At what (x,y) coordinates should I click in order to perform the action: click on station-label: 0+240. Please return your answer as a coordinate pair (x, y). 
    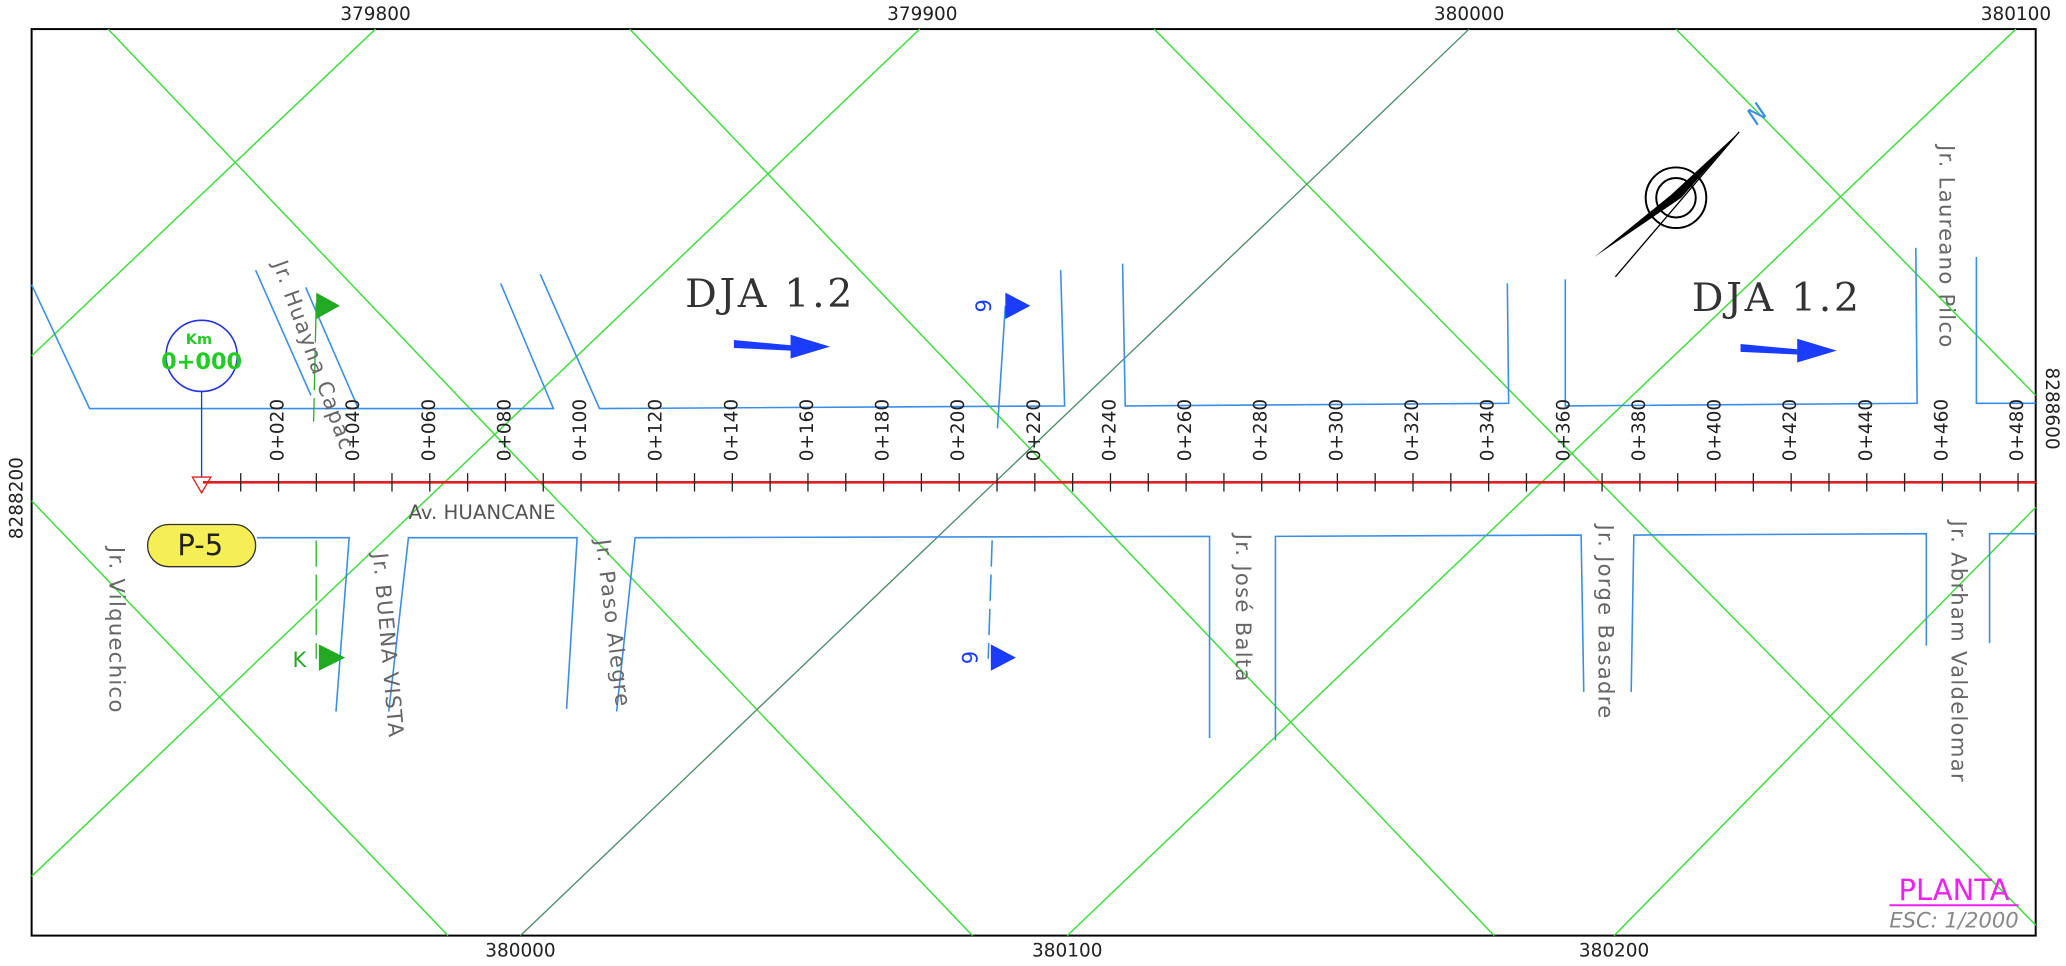
    Looking at the image, I should click on (1109, 430).